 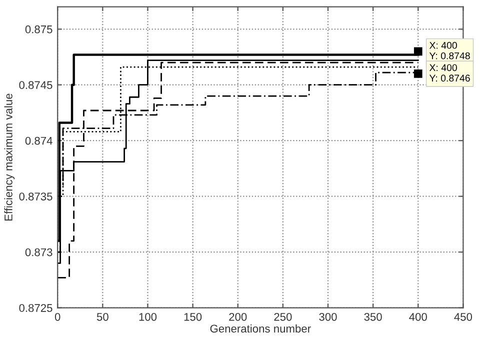 I want to click on x-axis-title: Generations number, so click(x=260, y=328).